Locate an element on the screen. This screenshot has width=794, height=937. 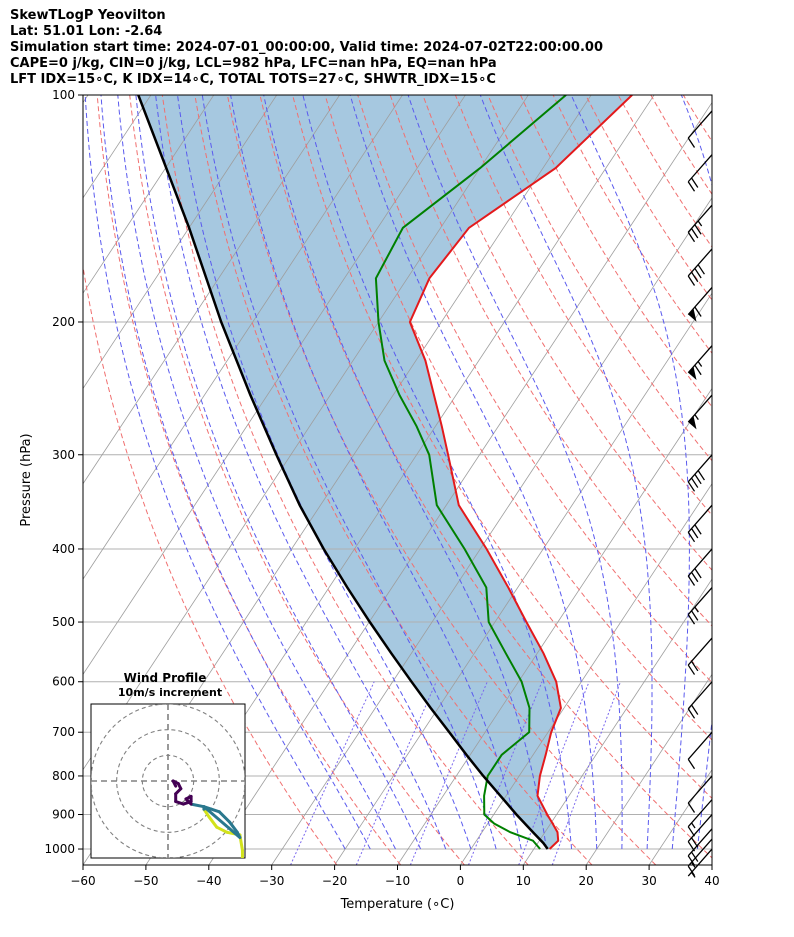
y-tick-label: 400 is located at coordinates (63, 549).